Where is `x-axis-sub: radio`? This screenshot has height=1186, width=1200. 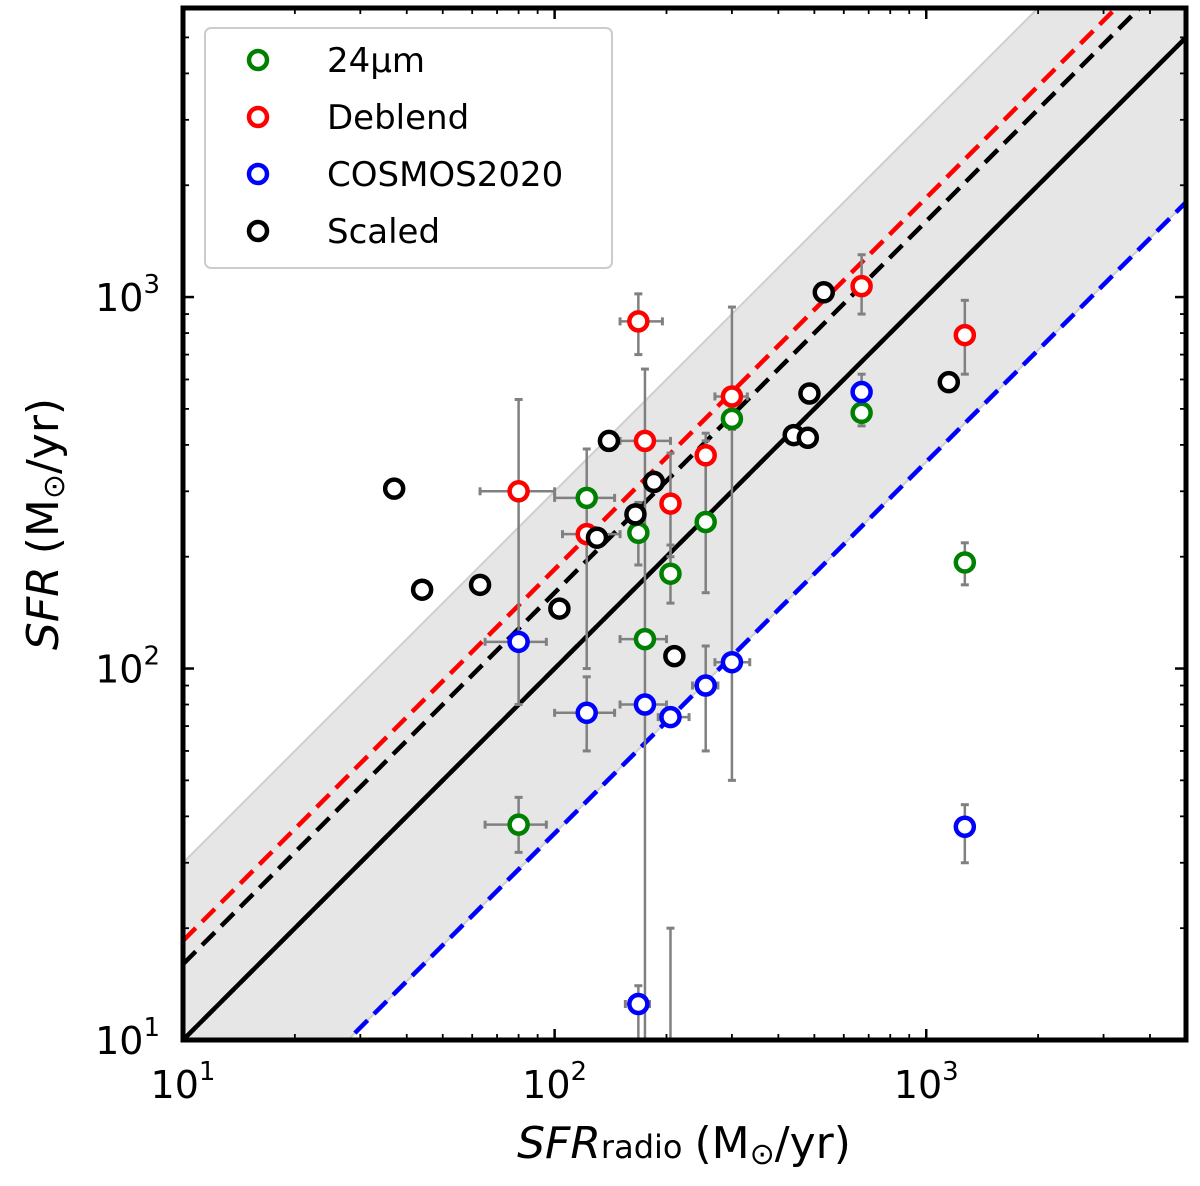 x-axis-sub: radio is located at coordinates (642, 1147).